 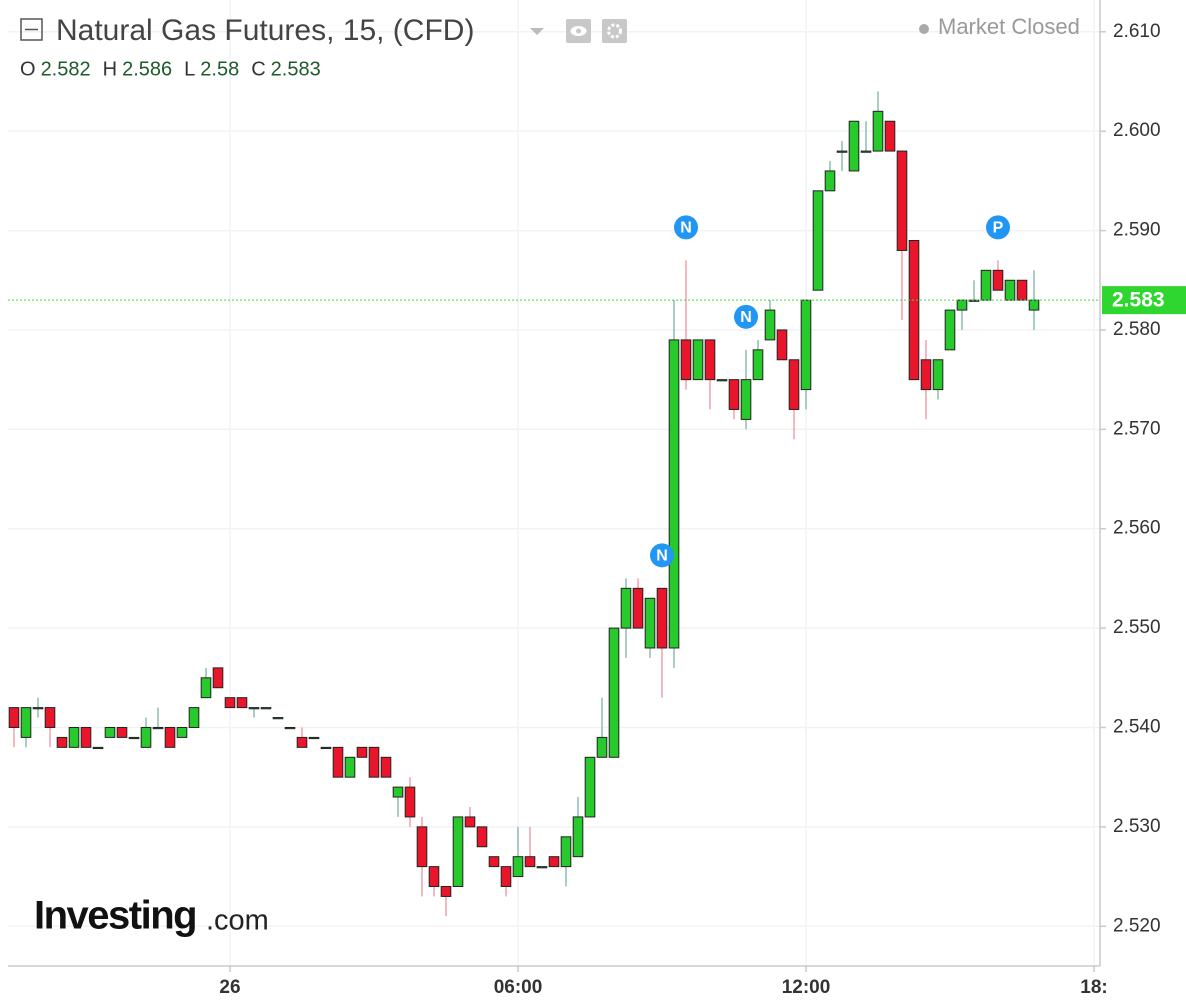 What do you see at coordinates (170, 69) in the screenshot?
I see `ohlc-legend: O 2.582 H 2.586 L 2.58 C 2.583` at bounding box center [170, 69].